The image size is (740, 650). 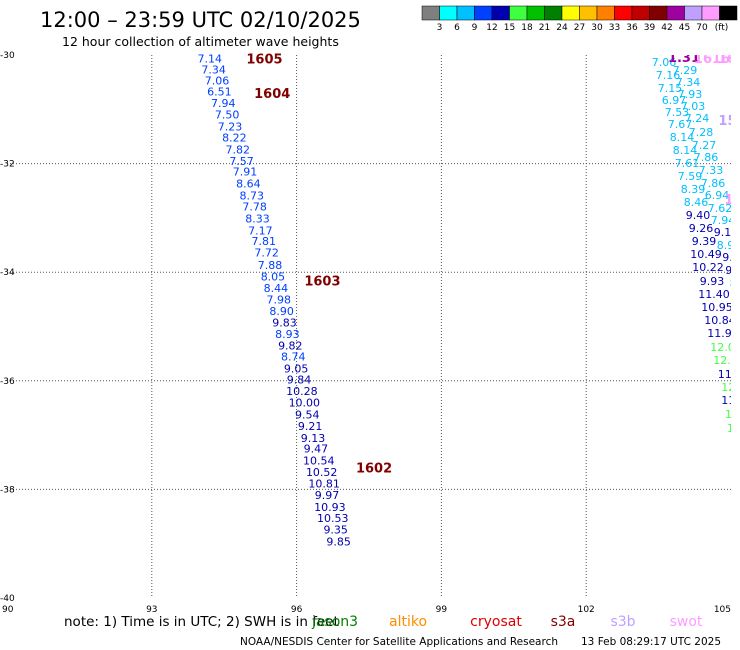 What do you see at coordinates (151, 610) in the screenshot?
I see `x-tick-label: 93` at bounding box center [151, 610].